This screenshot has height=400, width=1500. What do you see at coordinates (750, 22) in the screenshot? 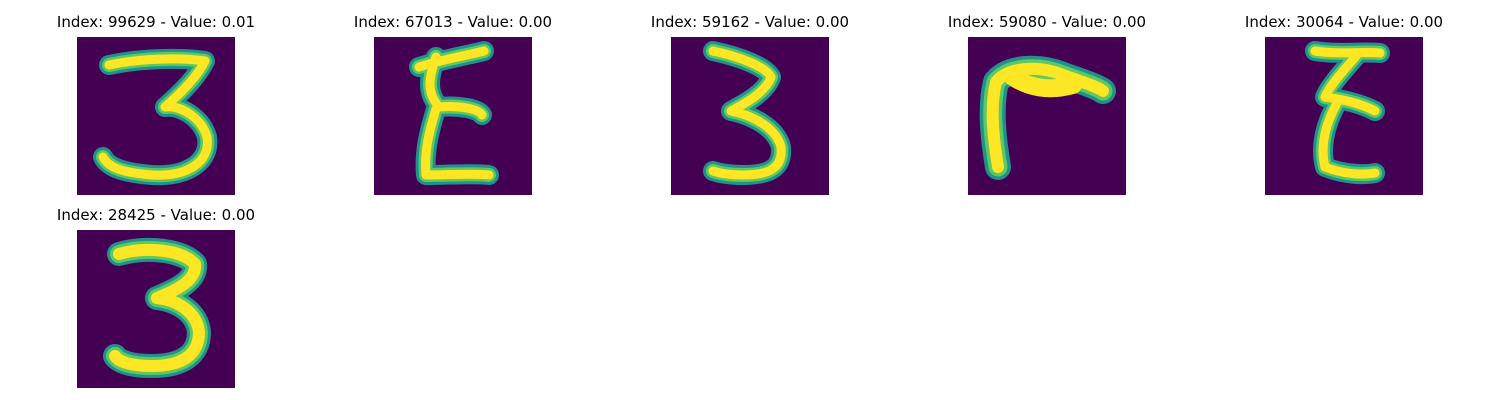
I see `panel-title: Index: 59162 - Value: 0.00` at bounding box center [750, 22].